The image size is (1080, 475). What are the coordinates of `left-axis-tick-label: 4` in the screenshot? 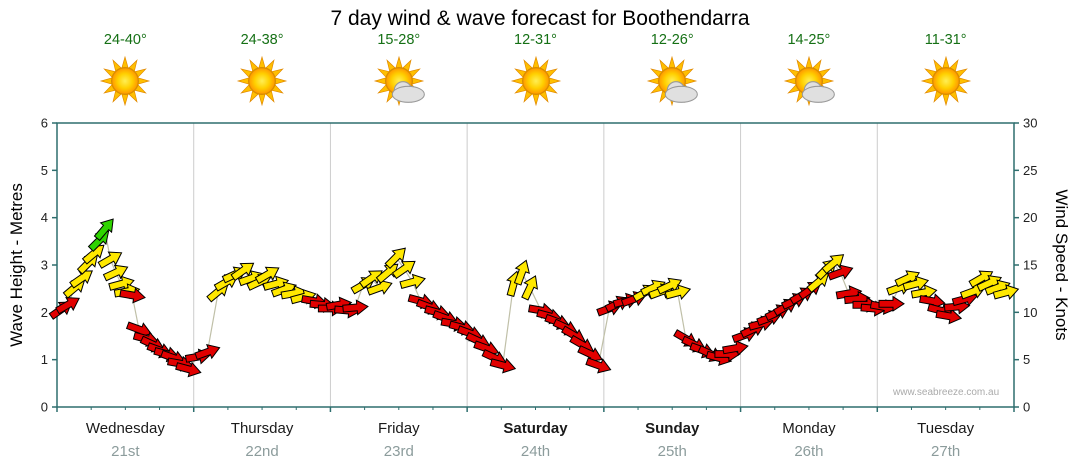 It's located at (44, 217).